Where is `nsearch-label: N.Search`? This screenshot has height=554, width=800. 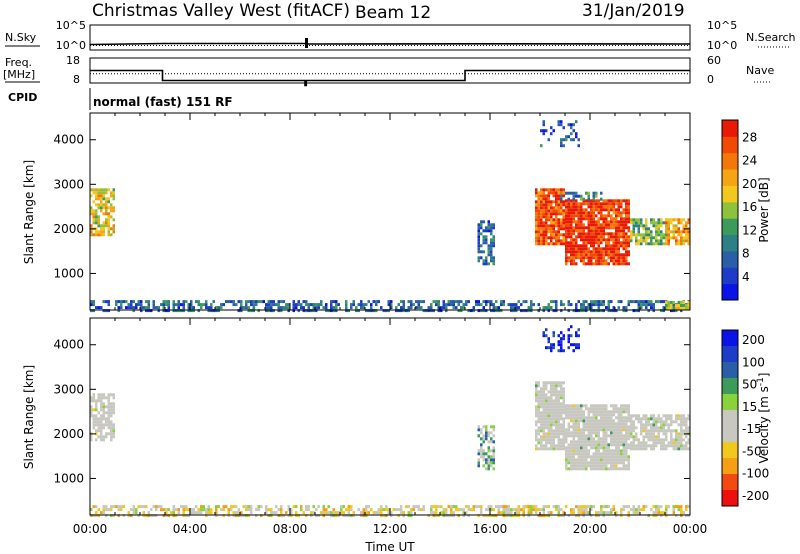 nsearch-label: N.Search is located at coordinates (771, 37).